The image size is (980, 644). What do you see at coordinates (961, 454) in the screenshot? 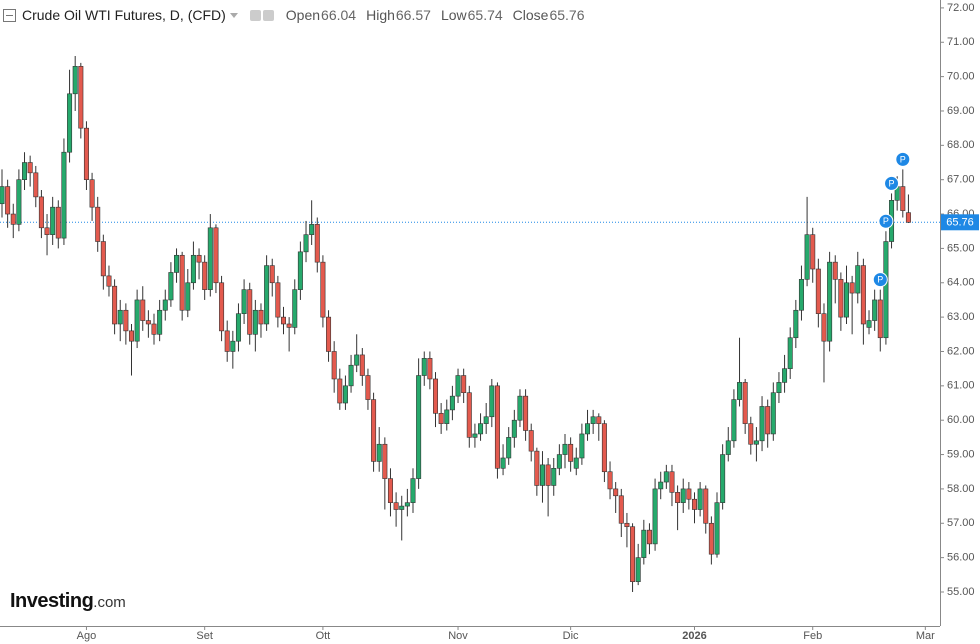
I see `y-tick-label: 59.00` at bounding box center [961, 454].